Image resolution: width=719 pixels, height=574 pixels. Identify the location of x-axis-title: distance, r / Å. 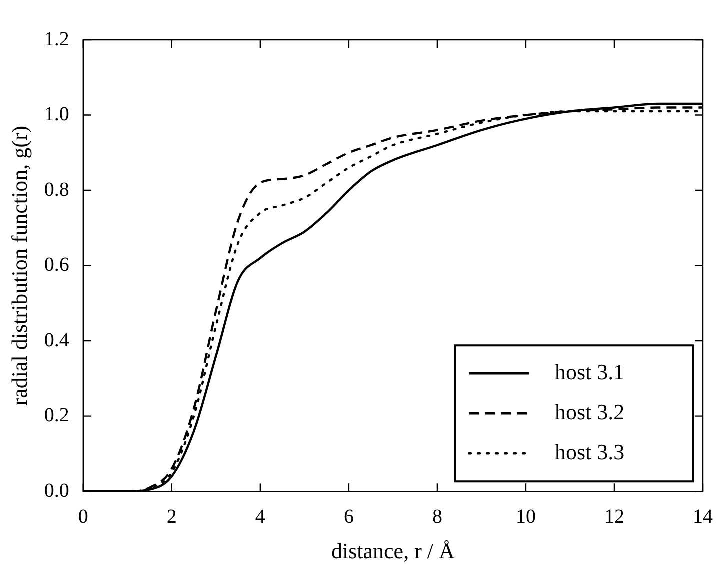
(393, 551).